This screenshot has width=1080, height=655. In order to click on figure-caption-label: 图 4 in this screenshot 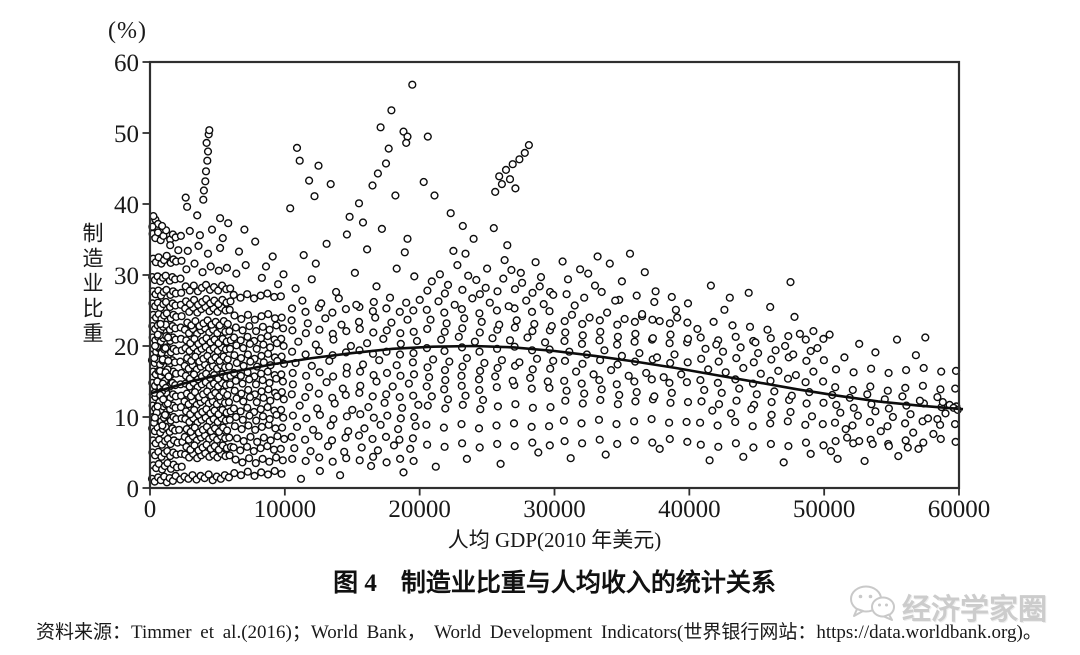, I will do `click(355, 583)`.